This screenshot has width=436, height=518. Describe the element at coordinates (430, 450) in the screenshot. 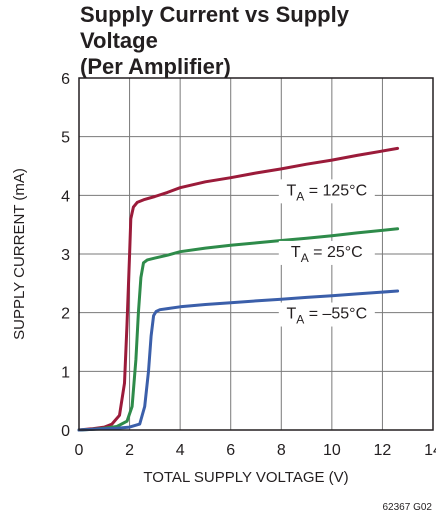

I see `x-tick-label: 14` at that location.